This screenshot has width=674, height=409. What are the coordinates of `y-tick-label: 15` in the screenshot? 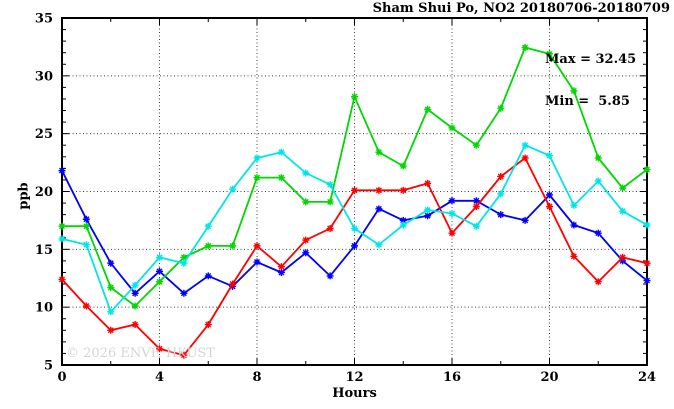 It's located at (44, 250).